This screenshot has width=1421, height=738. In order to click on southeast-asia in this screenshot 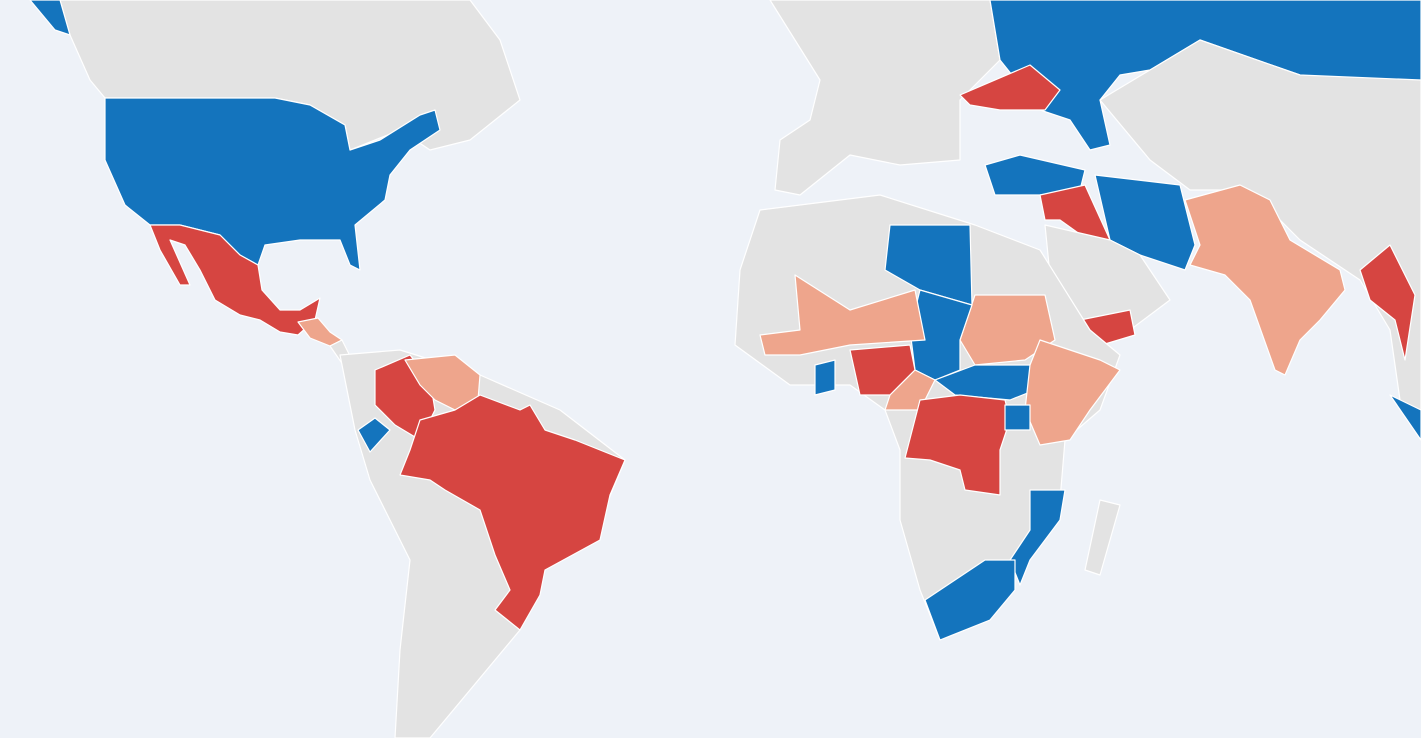, I will do `click(1405, 417)`.